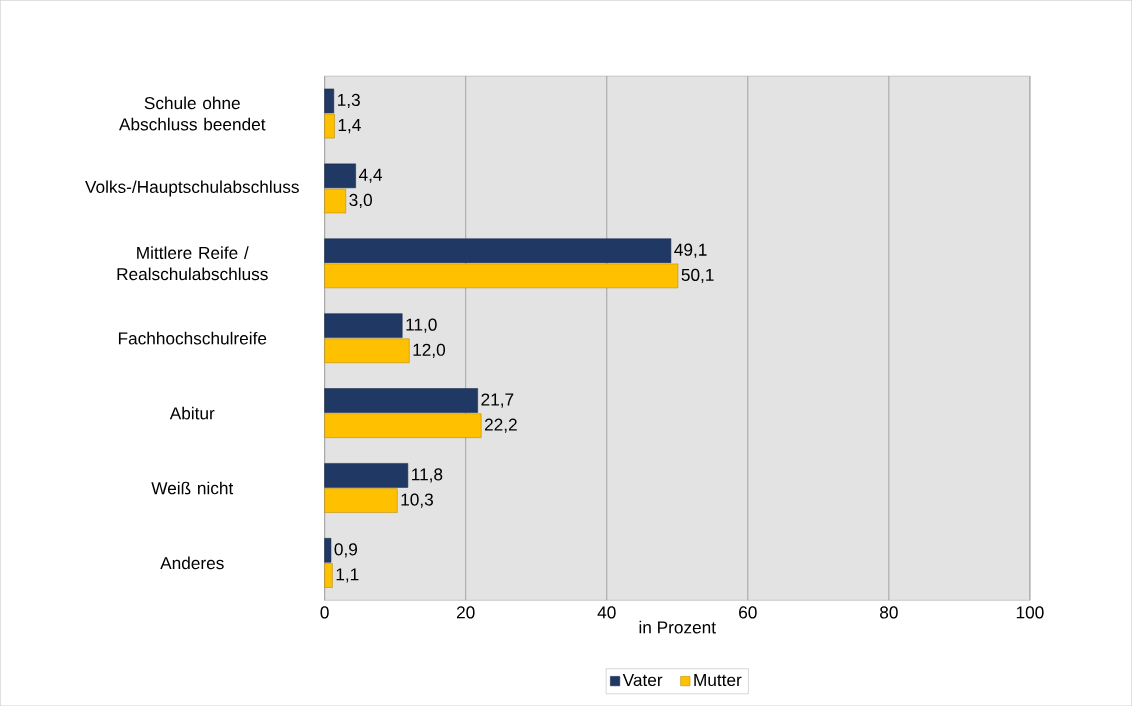  Describe the element at coordinates (192, 413) in the screenshot. I see `y-tick-label: Abitur` at that location.